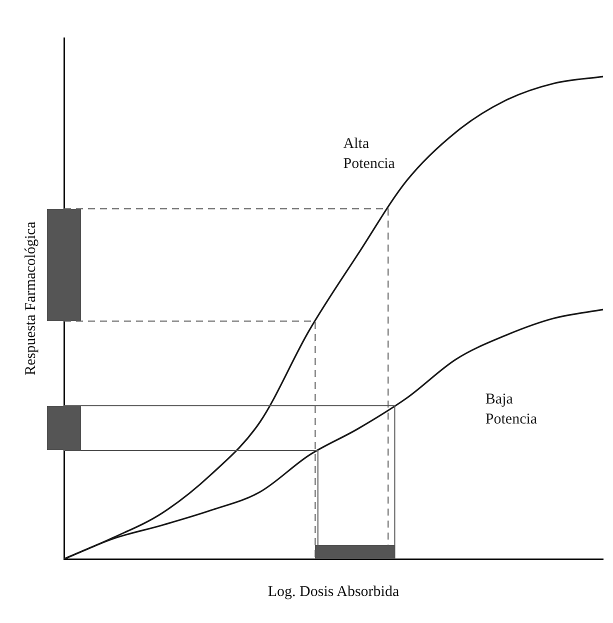 The image size is (613, 623). I want to click on y-axis-title: Respuesta Farmacológica, so click(30, 298).